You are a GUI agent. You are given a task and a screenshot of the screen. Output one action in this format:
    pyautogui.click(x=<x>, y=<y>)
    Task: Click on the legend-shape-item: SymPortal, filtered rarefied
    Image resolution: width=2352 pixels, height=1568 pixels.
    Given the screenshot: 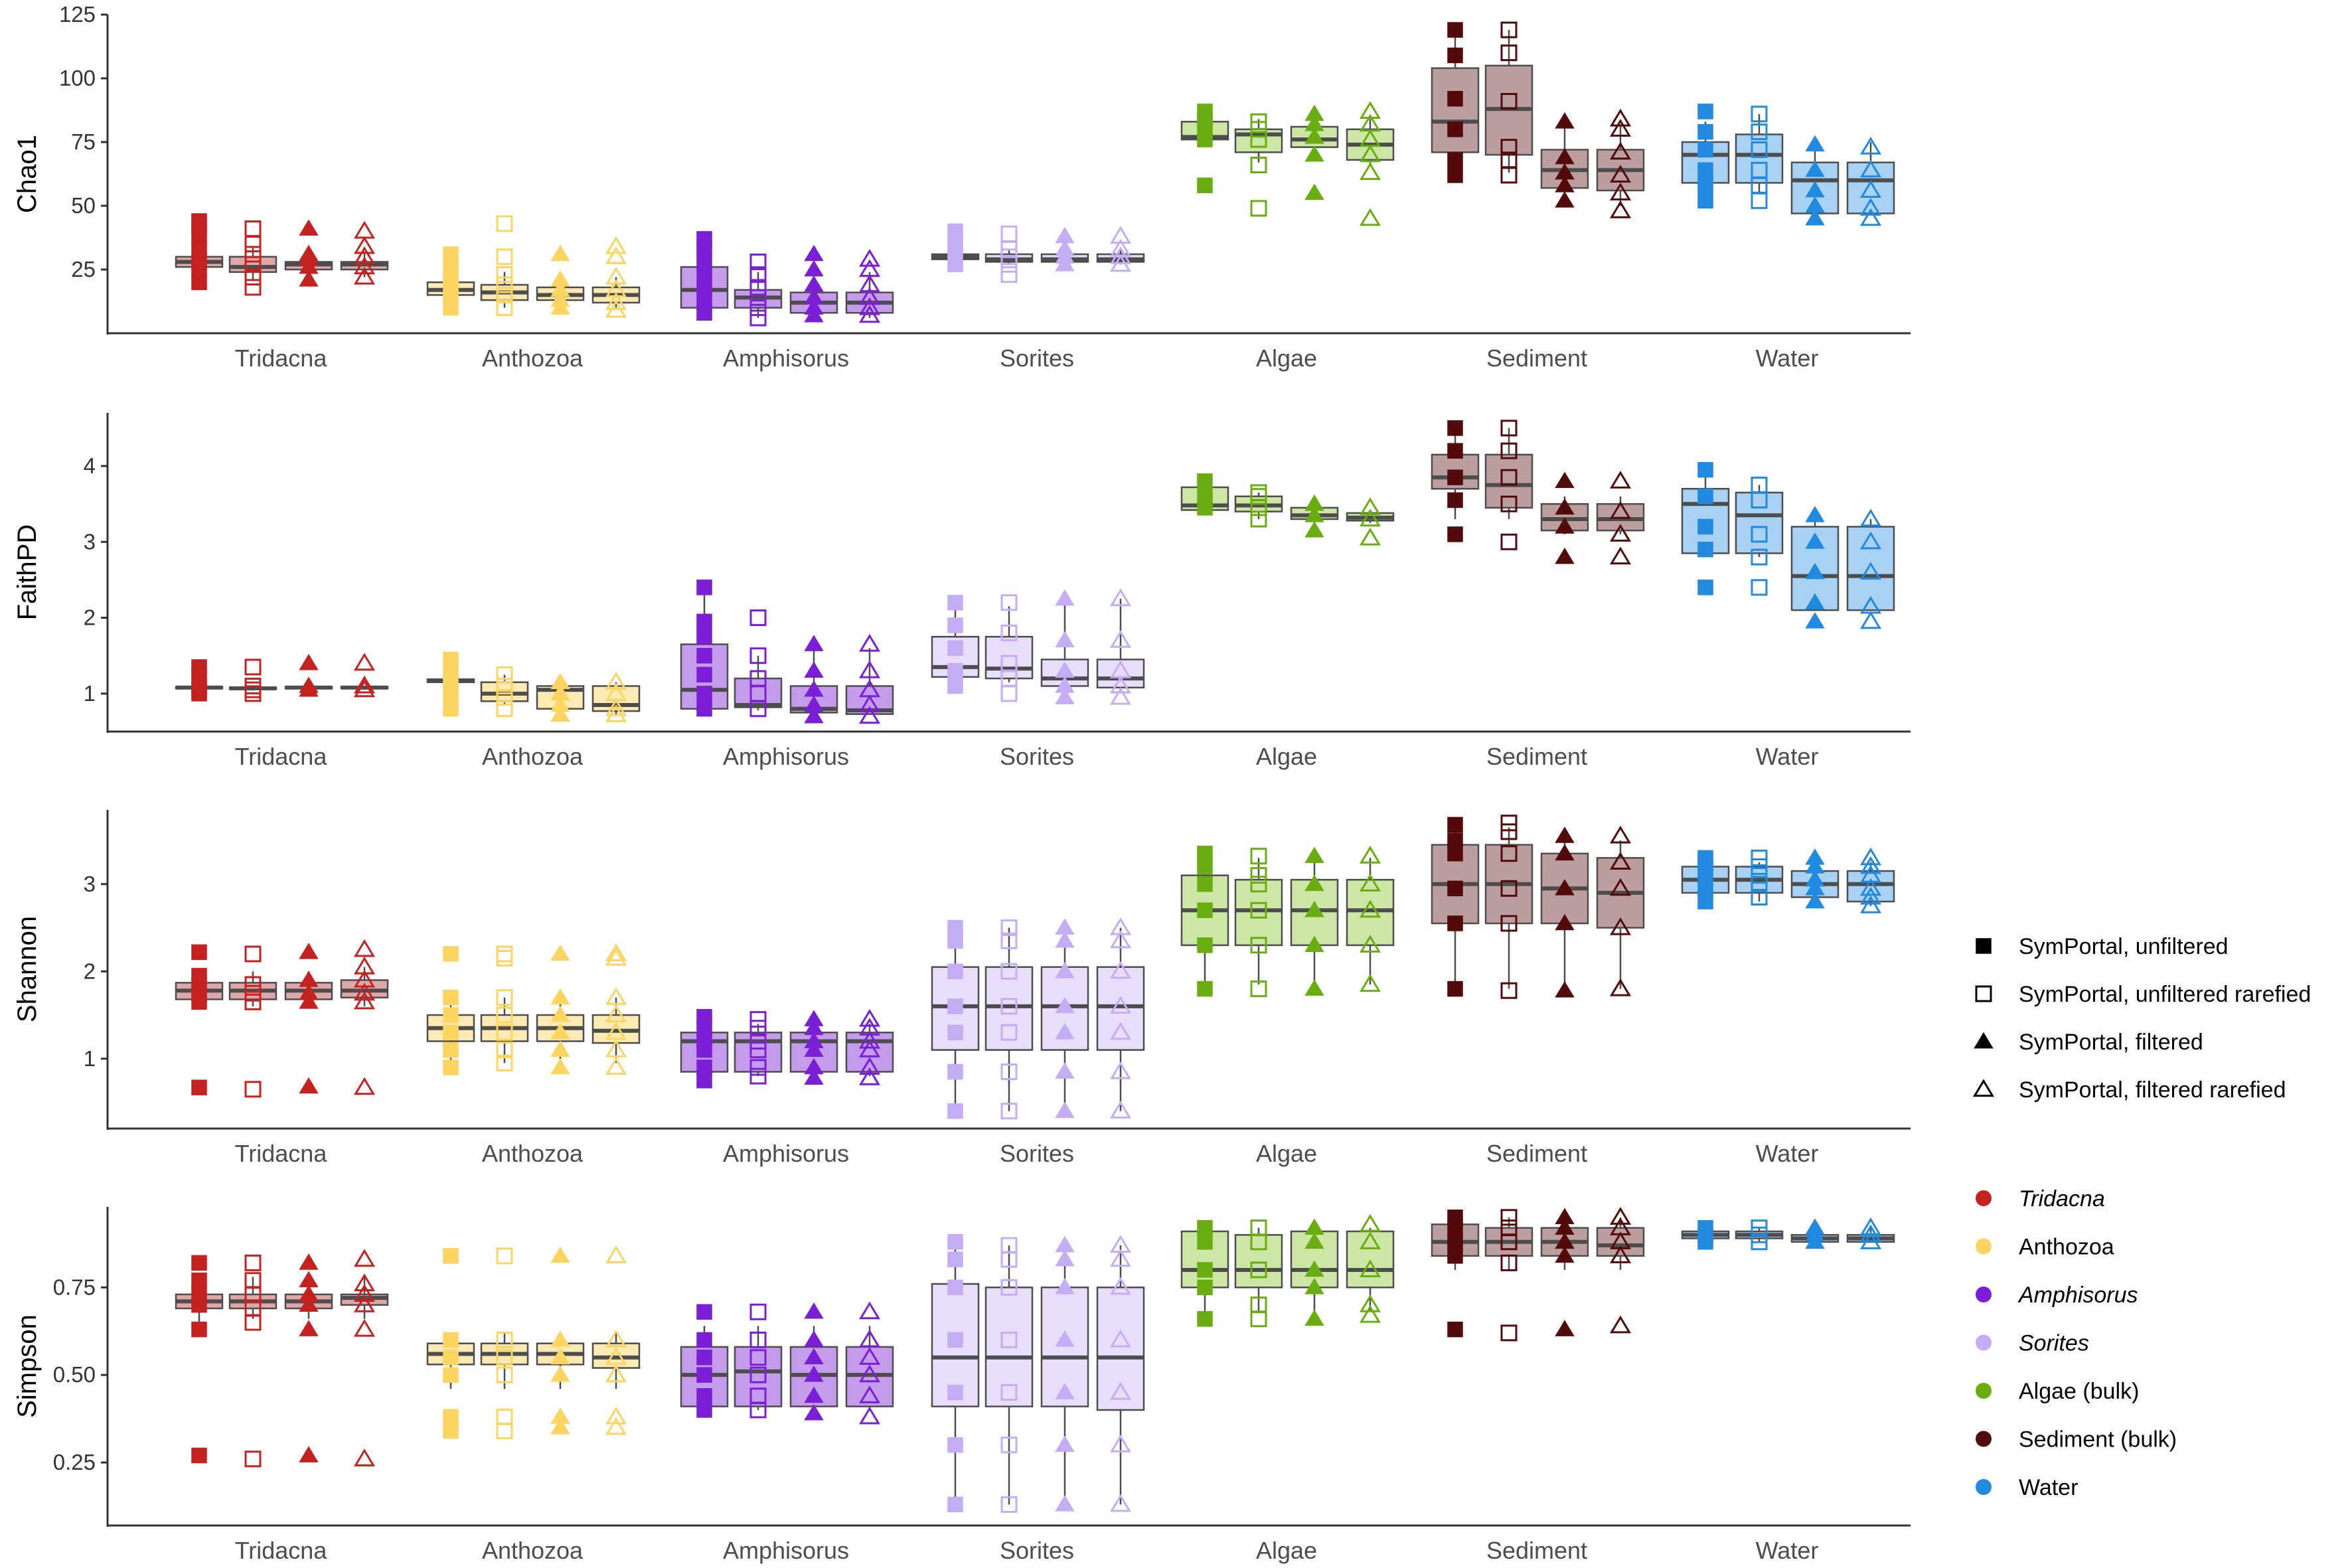 What is the action you would take?
    pyautogui.click(x=2129, y=1090)
    